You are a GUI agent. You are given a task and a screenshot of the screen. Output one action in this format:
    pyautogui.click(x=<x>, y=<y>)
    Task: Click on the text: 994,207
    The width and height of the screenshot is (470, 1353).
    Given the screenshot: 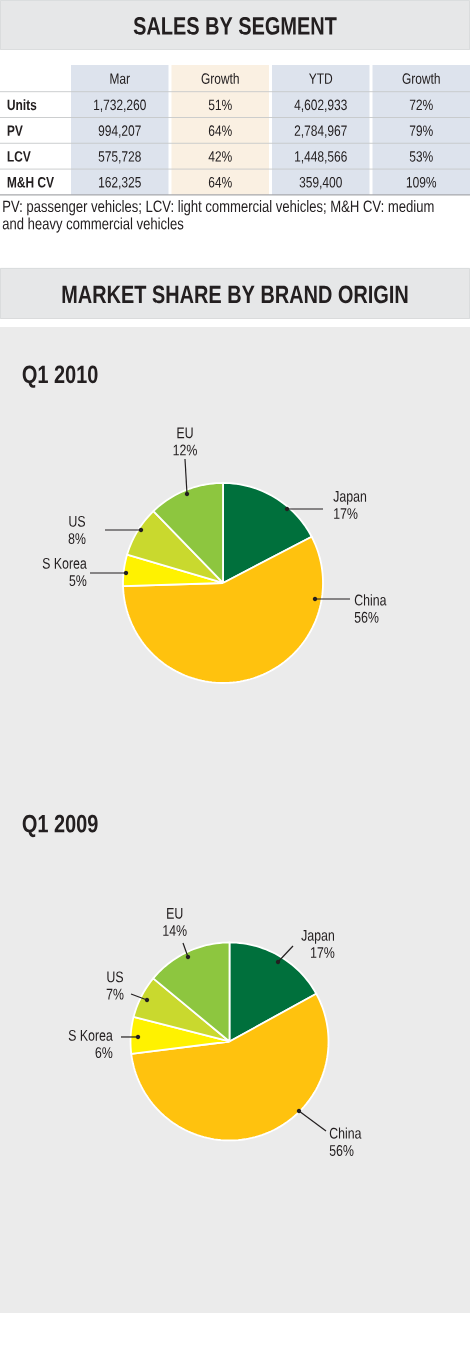 What is the action you would take?
    pyautogui.click(x=119, y=131)
    